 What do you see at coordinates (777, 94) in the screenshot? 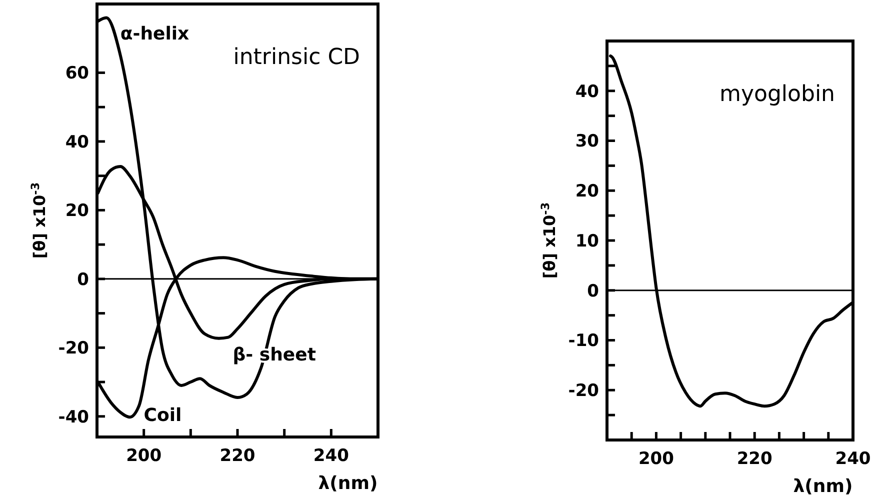
I see `annotation: myoglobin` at bounding box center [777, 94].